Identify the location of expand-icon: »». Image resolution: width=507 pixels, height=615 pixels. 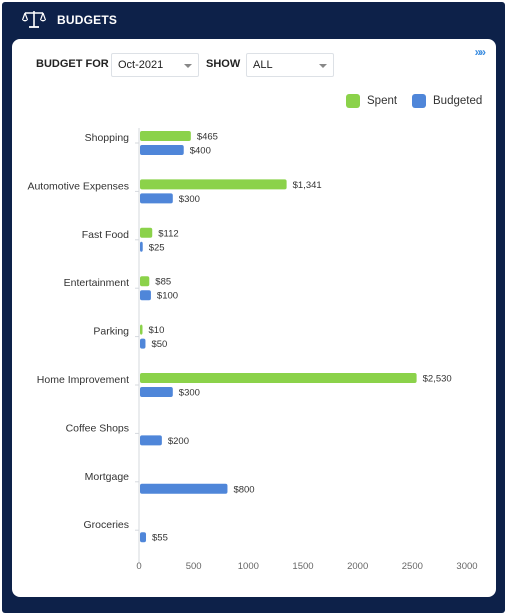
(480, 52).